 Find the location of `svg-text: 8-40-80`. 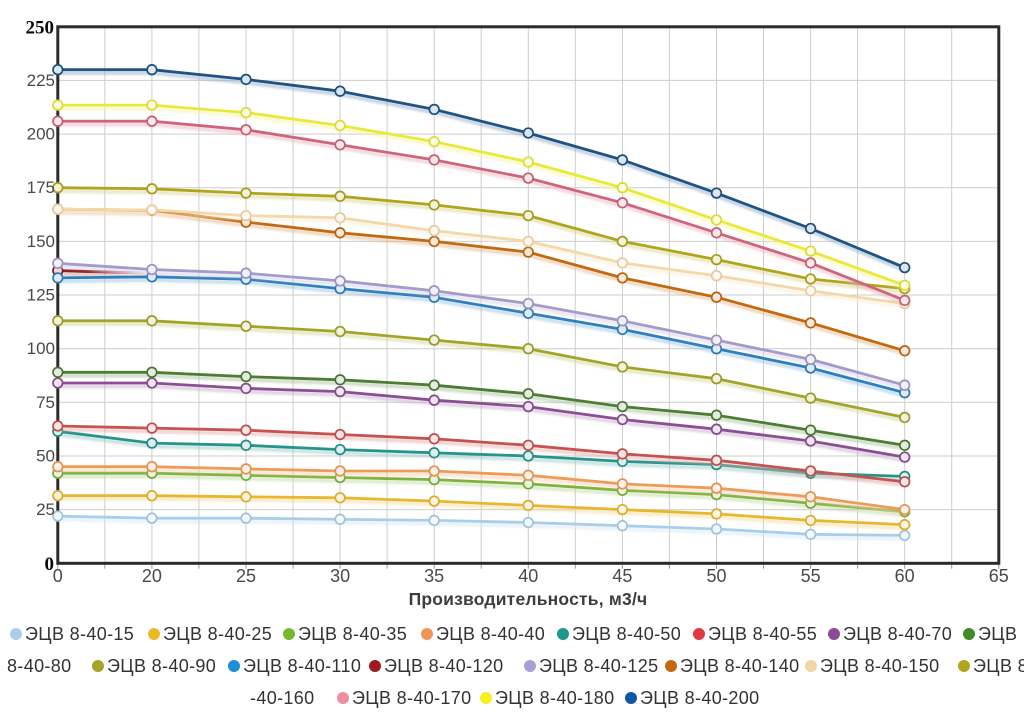

svg-text: 8-40-80 is located at coordinates (39, 666).